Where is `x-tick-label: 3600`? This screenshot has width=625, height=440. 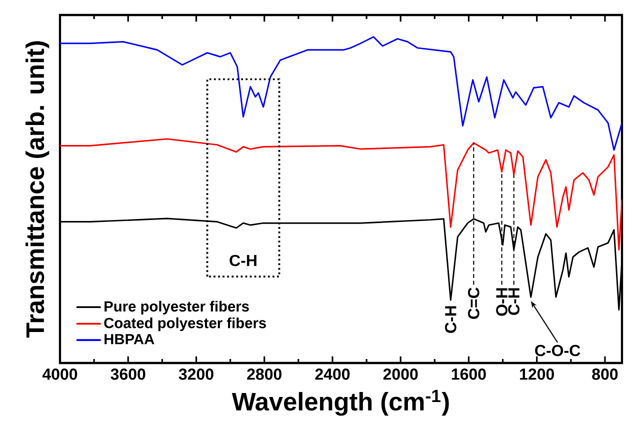
x-tick-label: 3600 is located at coordinates (128, 374).